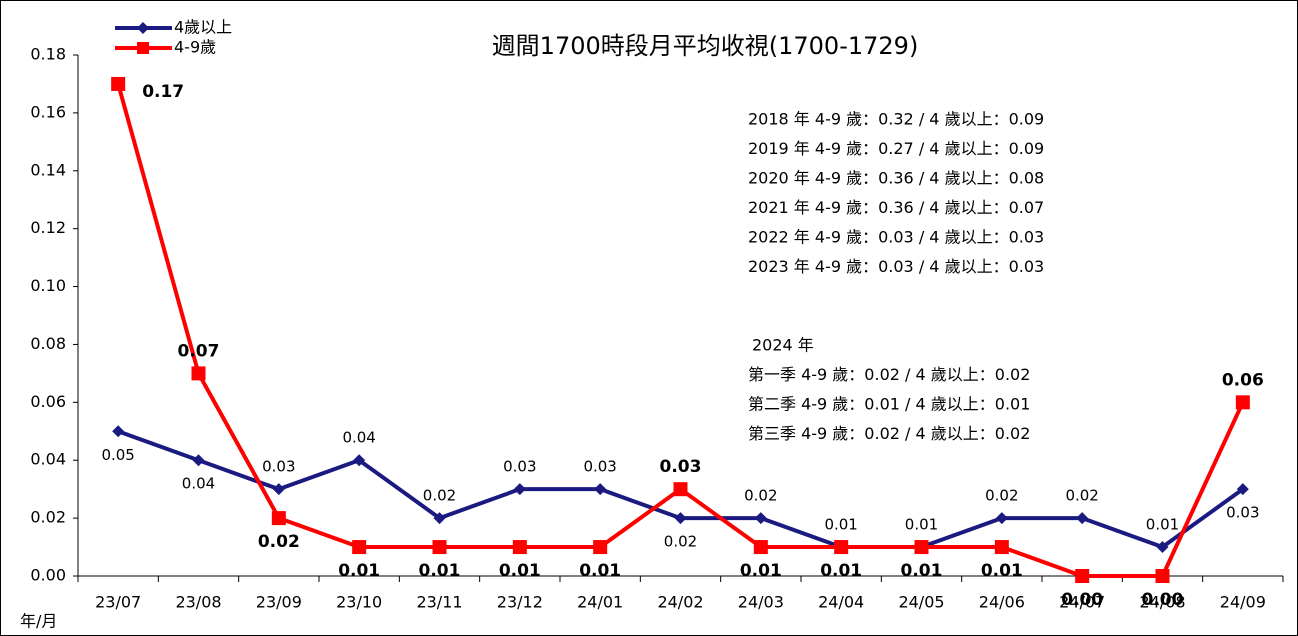  What do you see at coordinates (198, 602) in the screenshot?
I see `x-tick-label: 23/08` at bounding box center [198, 602].